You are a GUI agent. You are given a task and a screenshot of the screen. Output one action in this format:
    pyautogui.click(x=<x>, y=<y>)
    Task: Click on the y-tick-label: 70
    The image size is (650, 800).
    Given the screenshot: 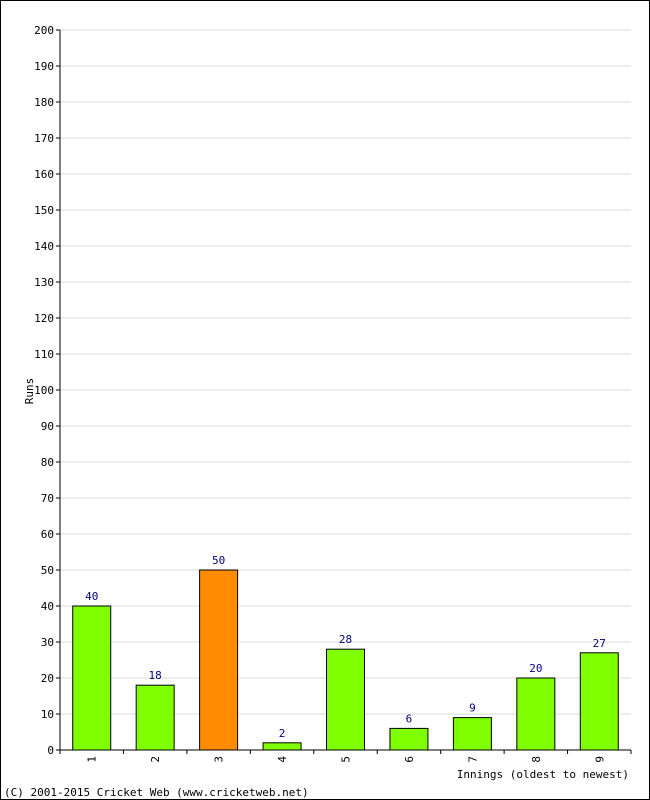 What is the action you would take?
    pyautogui.click(x=47, y=498)
    